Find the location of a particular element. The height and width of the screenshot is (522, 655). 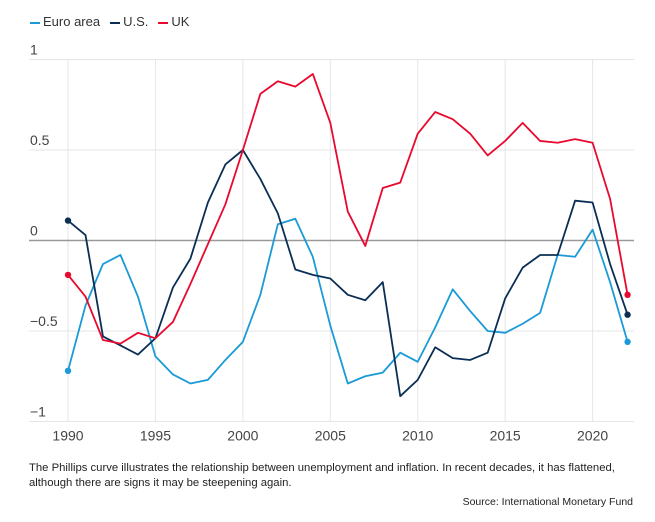

y-tick-label: 0 is located at coordinates (34, 231).